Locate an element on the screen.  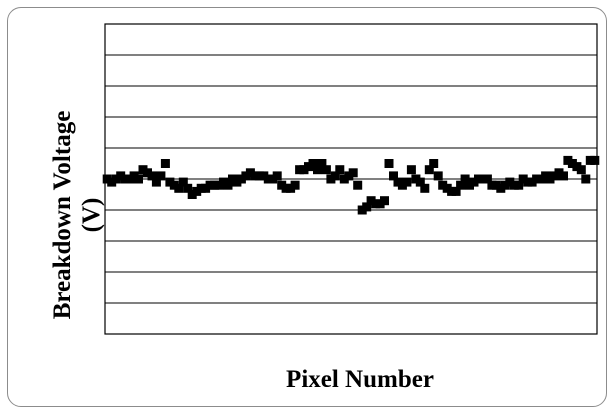
y-axis-label-line-1: Breakdown Voltage is located at coordinates (62, 215).